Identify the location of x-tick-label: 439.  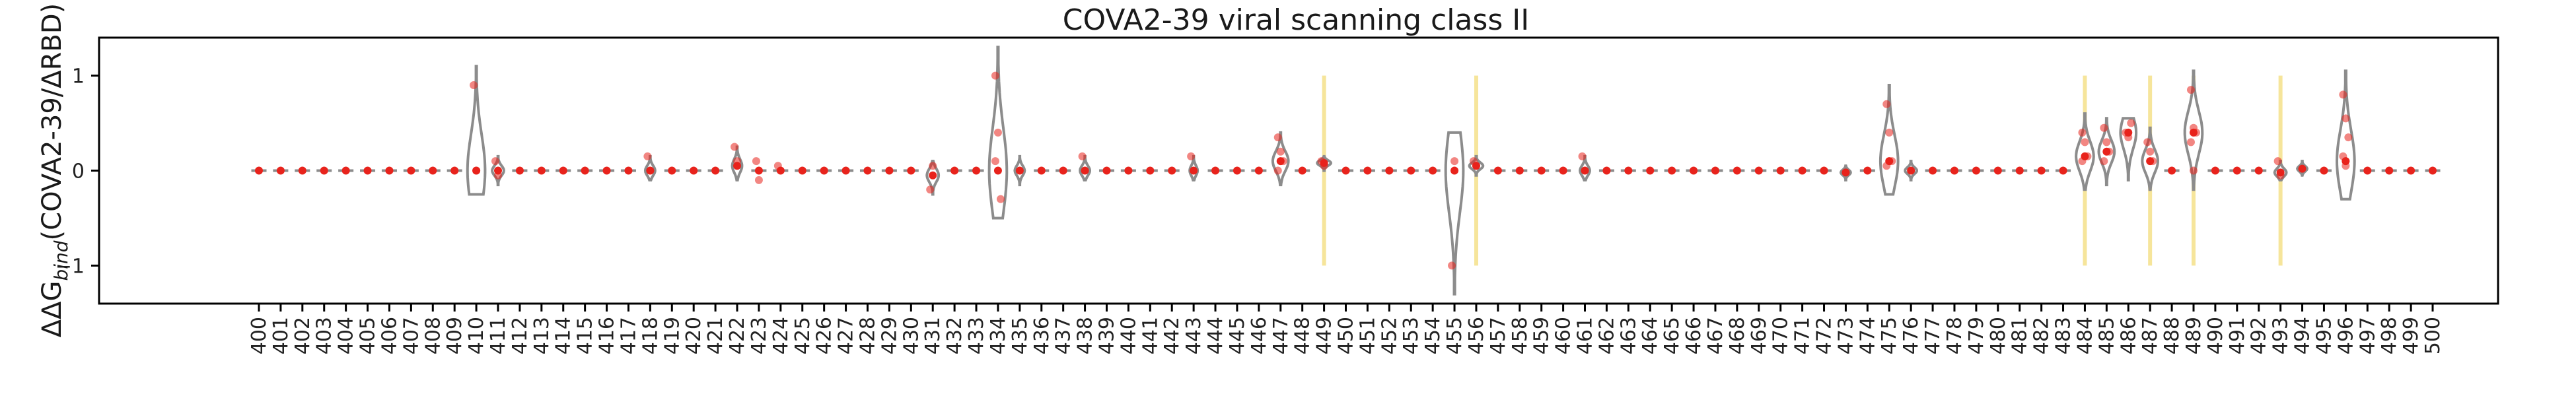
(1107, 335).